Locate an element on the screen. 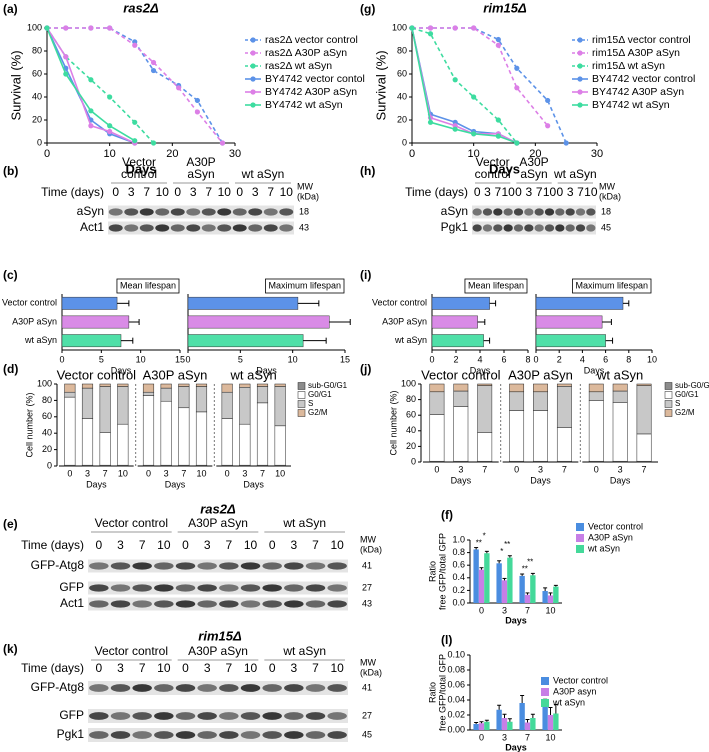  y-axis-label: Survival (%) is located at coordinates (380, 85).